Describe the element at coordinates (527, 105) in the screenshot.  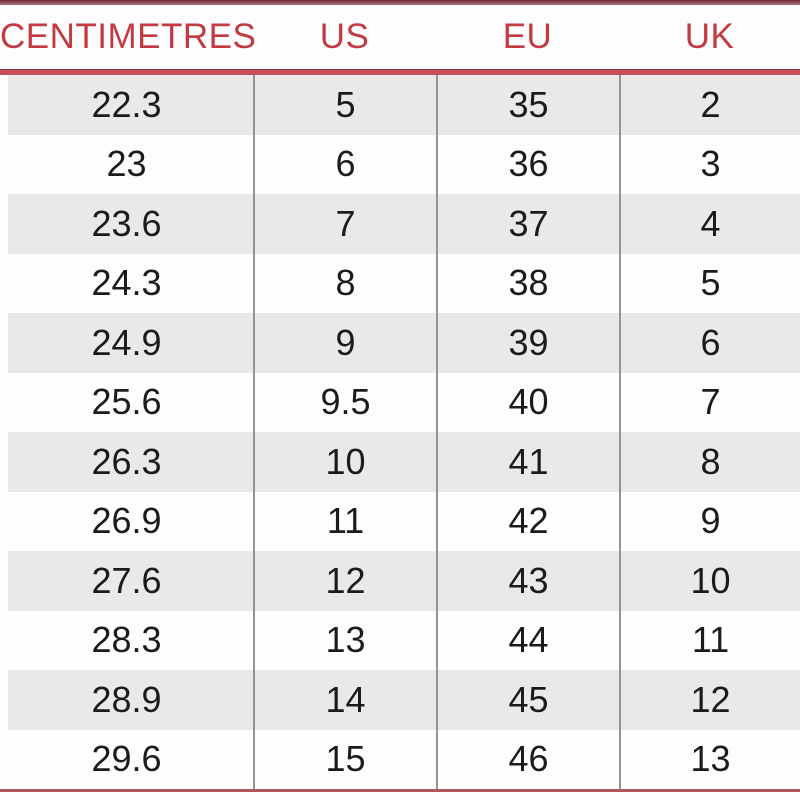
I see `cell-eu: 35` at that location.